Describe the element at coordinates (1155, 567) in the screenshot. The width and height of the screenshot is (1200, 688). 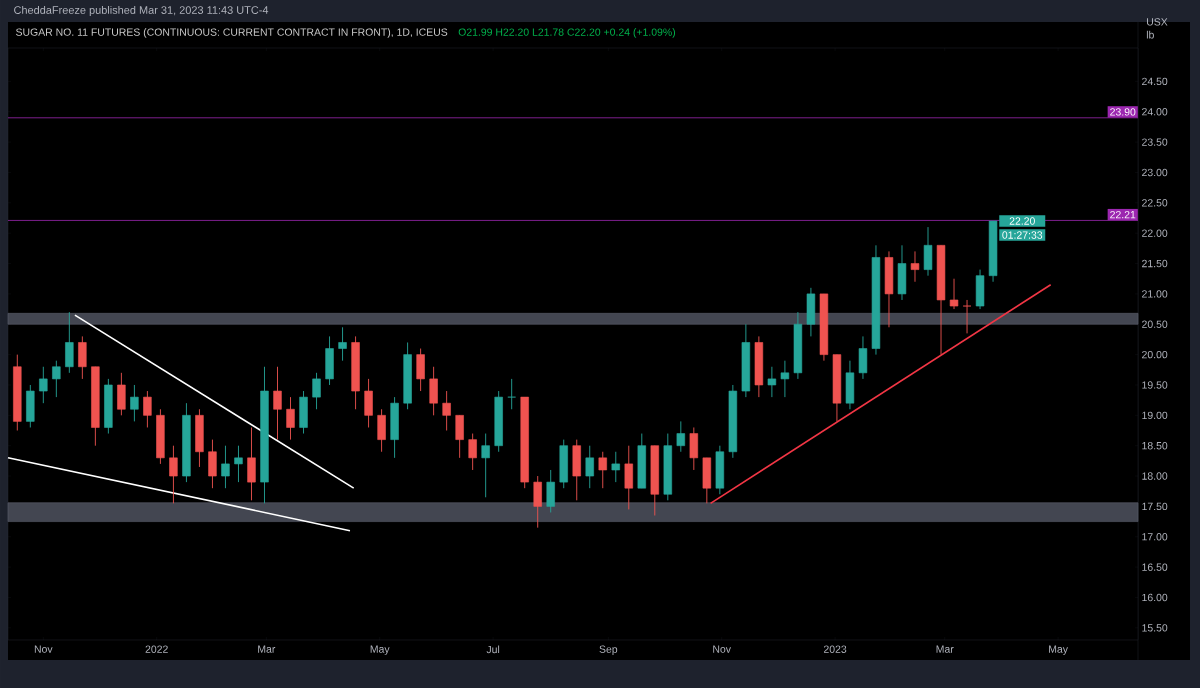
I see `y-tick-label: 16.50` at that location.